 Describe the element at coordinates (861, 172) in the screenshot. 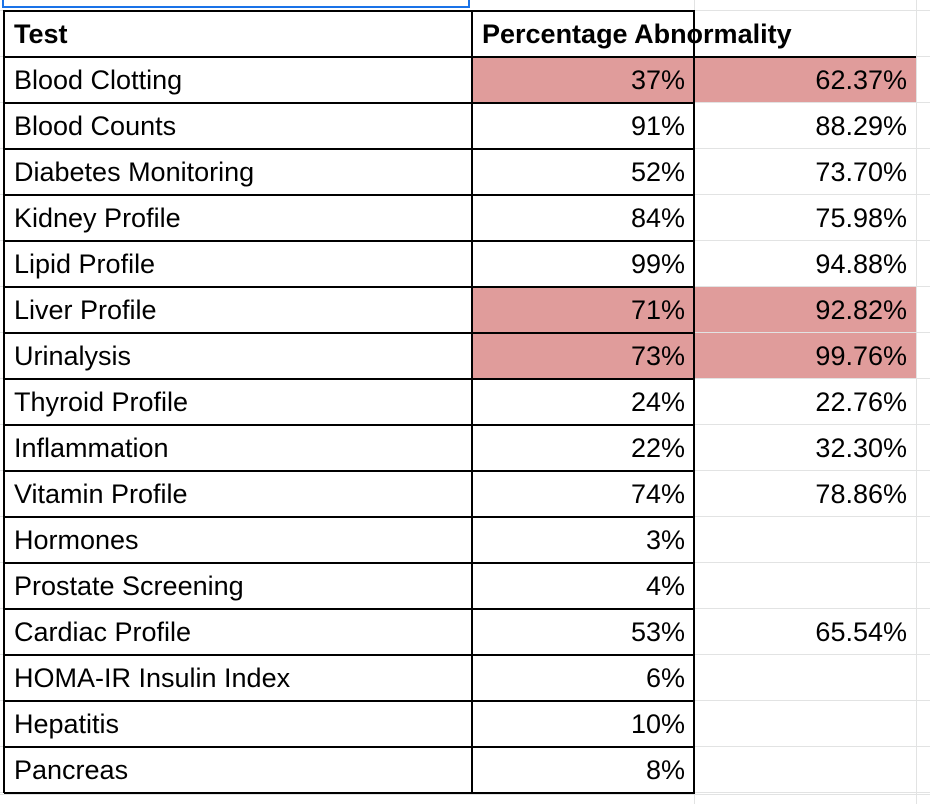

I see `percentage-cell-secondary: 73.70%` at that location.